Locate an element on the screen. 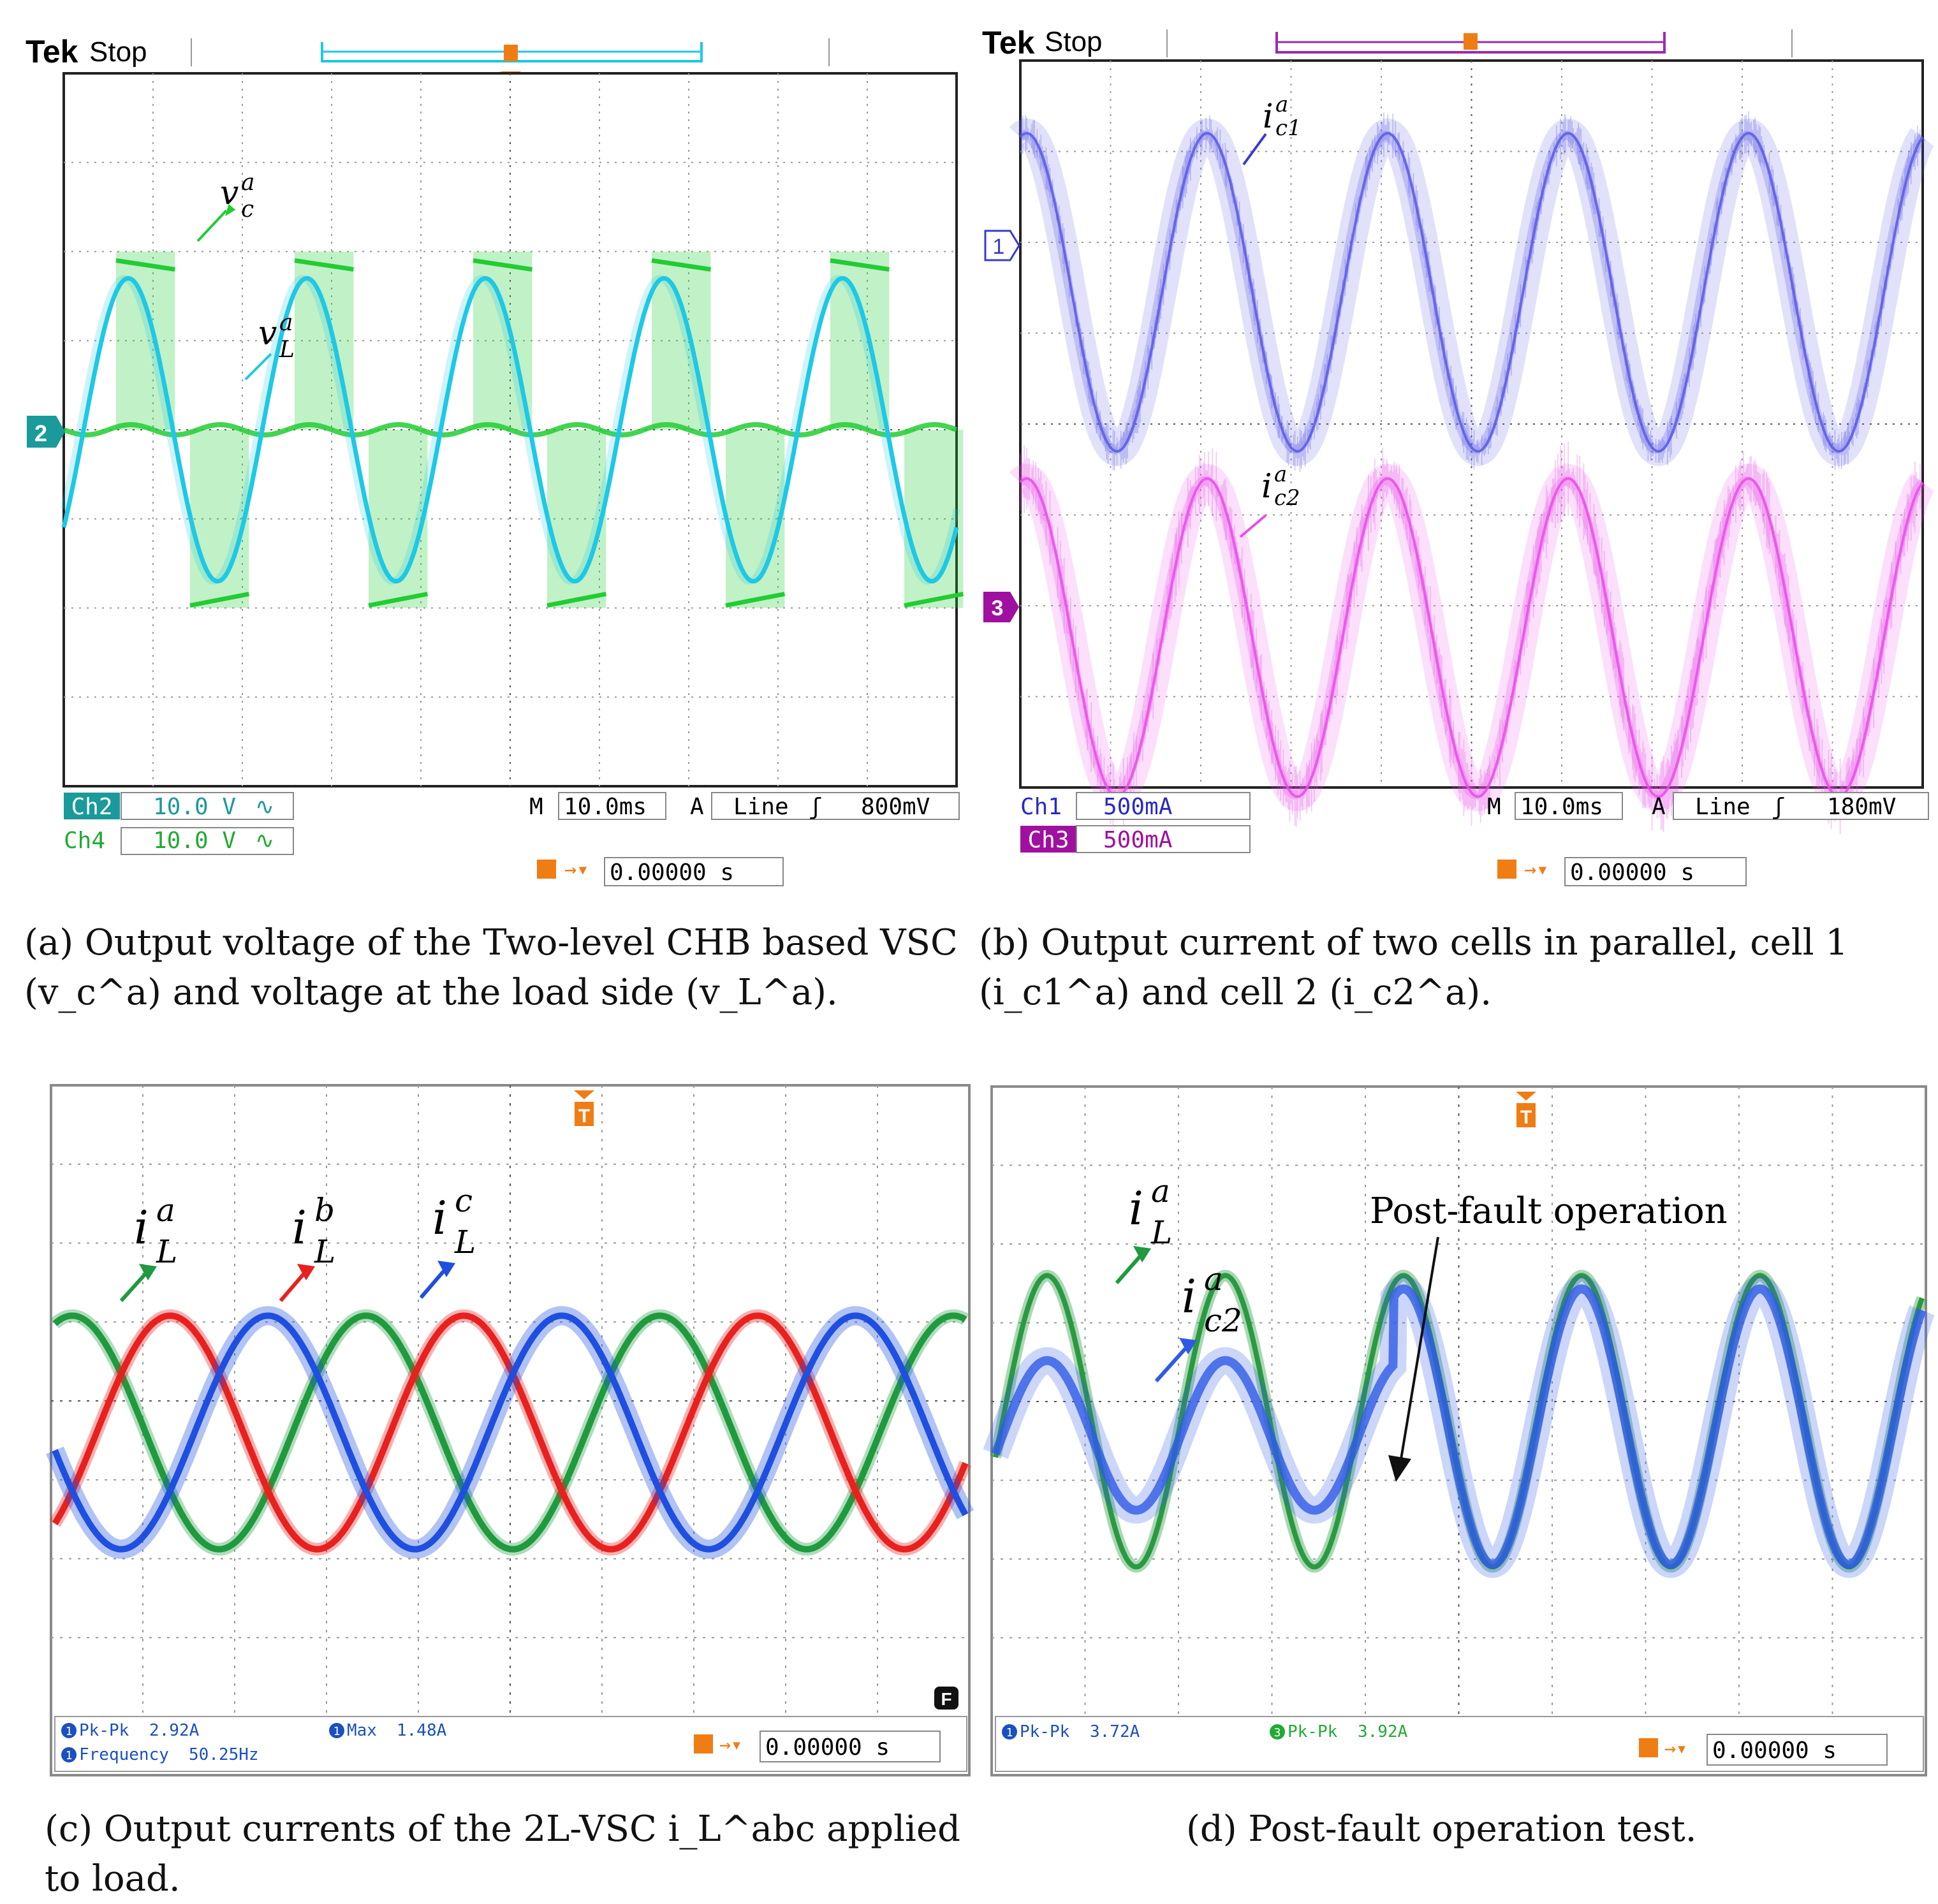  pkpk-ch3-d: 3.92A is located at coordinates (1383, 1731).